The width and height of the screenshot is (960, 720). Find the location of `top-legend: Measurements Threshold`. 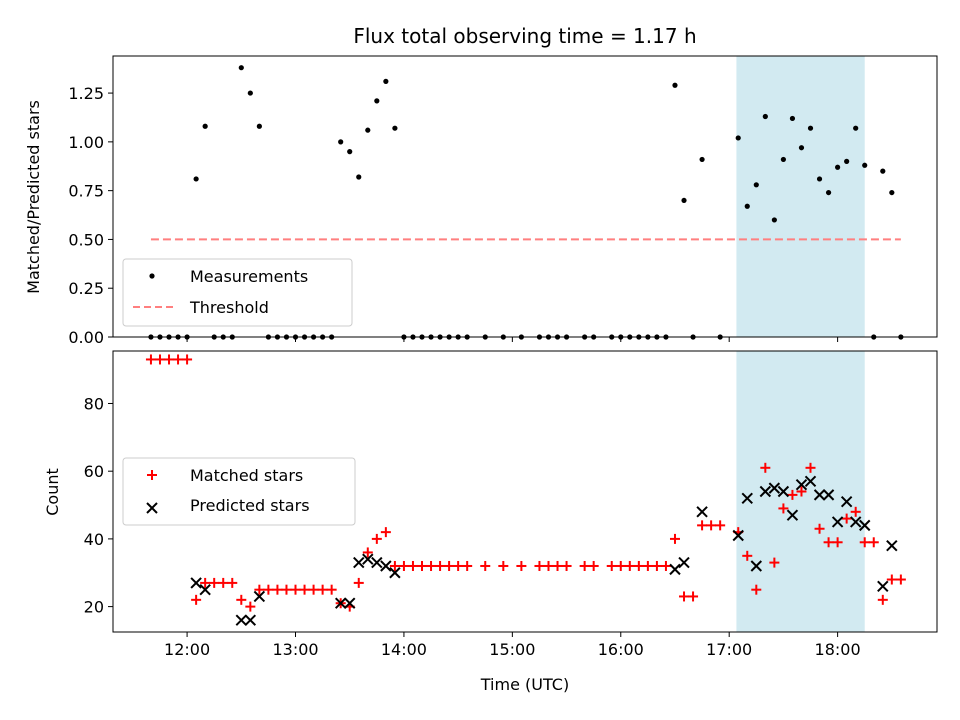

top-legend: Measurements Threshold is located at coordinates (237, 292).